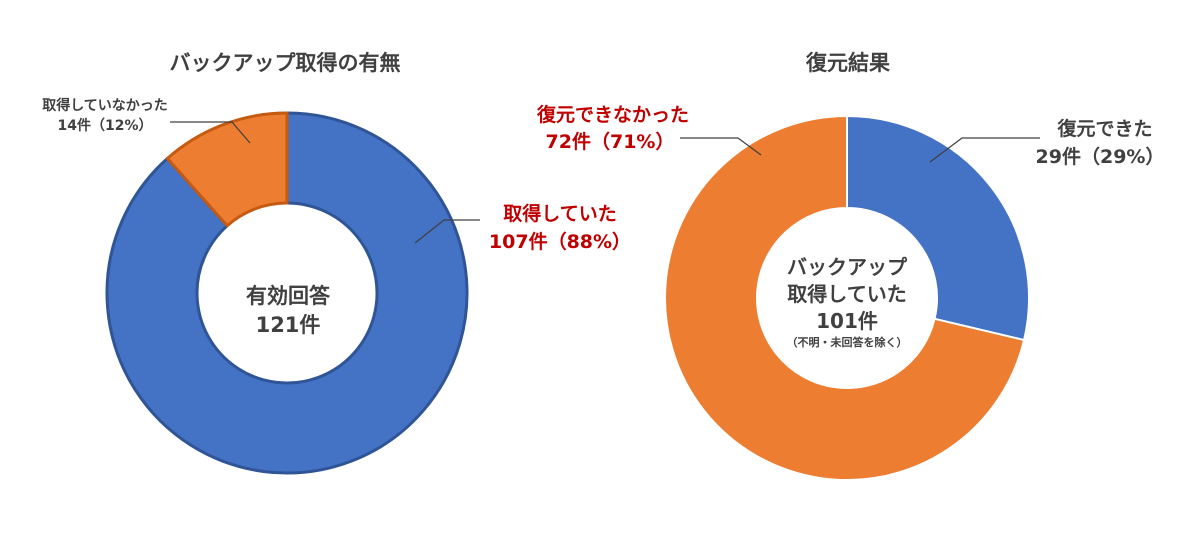 The image size is (1193, 537). What do you see at coordinates (847, 321) in the screenshot?
I see `center-label-line3: 101件` at bounding box center [847, 321].